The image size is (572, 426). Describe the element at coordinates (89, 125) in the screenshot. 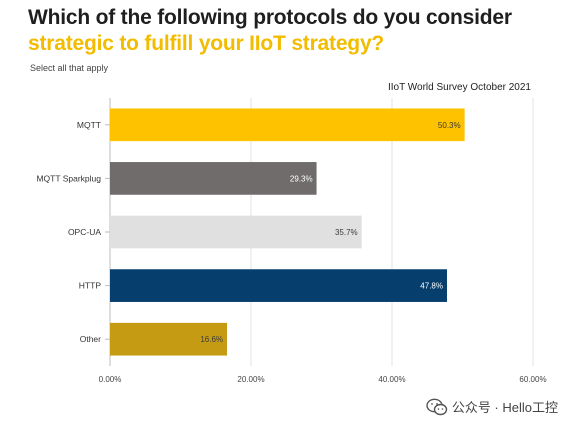

I see `category-label: MQTT` at that location.